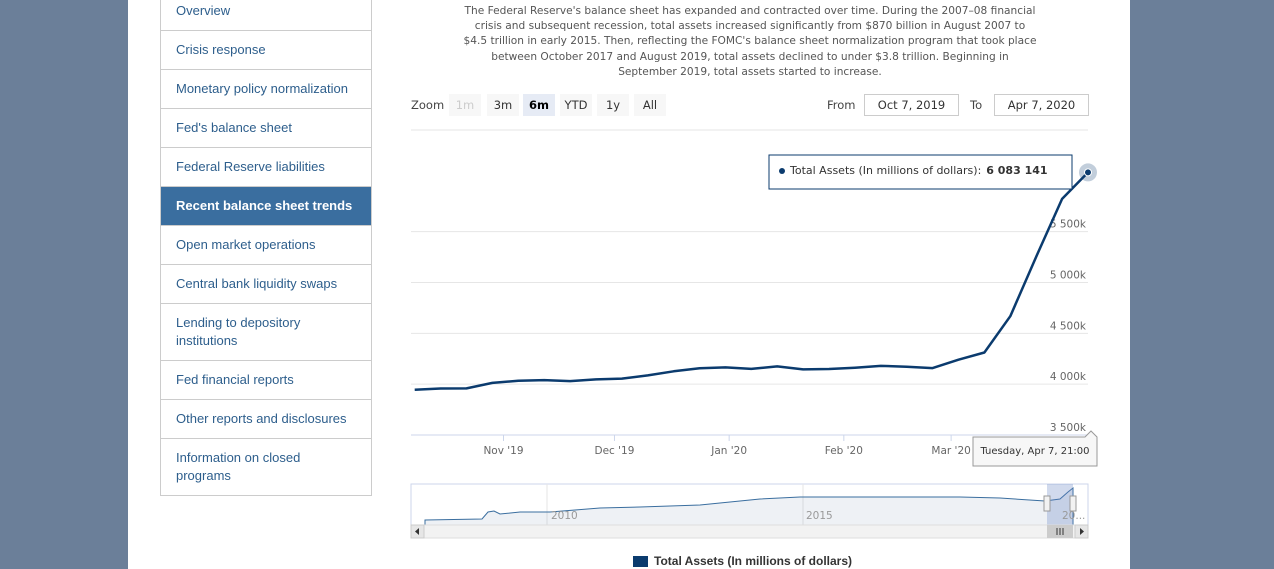  I want to click on navigator-frame, so click(749, 504).